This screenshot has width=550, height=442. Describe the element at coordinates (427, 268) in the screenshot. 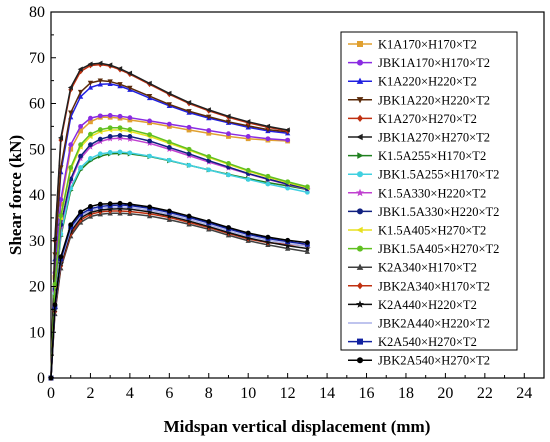

I see `legend-label: K2A340×H170×T2` at that location.